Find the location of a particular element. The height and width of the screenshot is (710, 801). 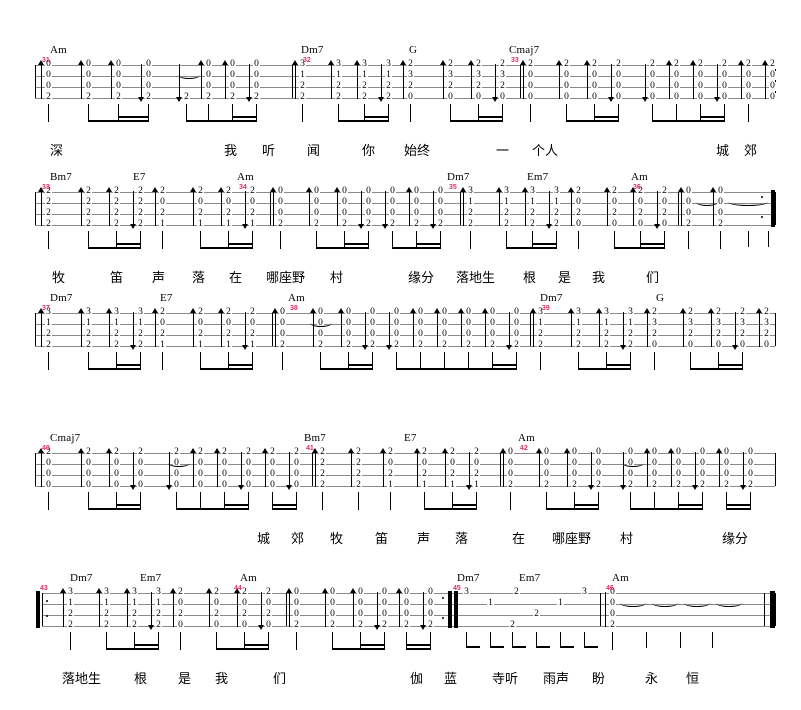

lyric-syllable: 郊 is located at coordinates (298, 539).